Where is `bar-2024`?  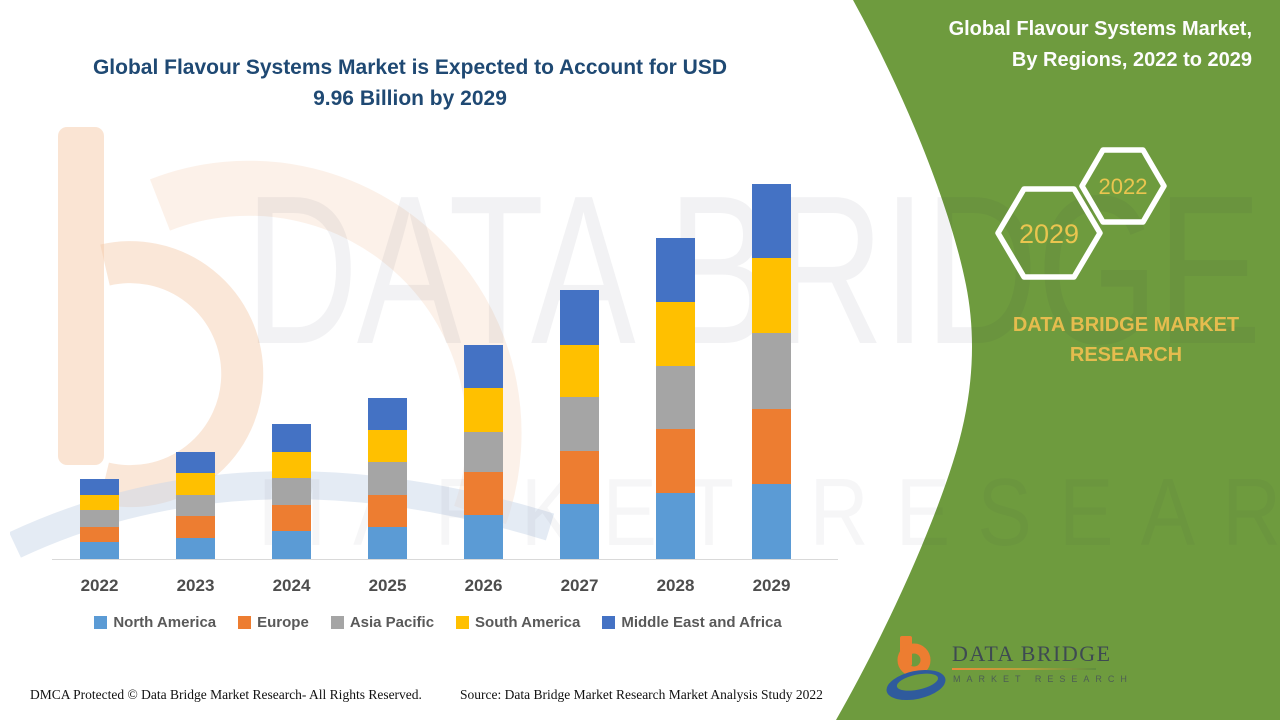 bar-2024 is located at coordinates (291, 491).